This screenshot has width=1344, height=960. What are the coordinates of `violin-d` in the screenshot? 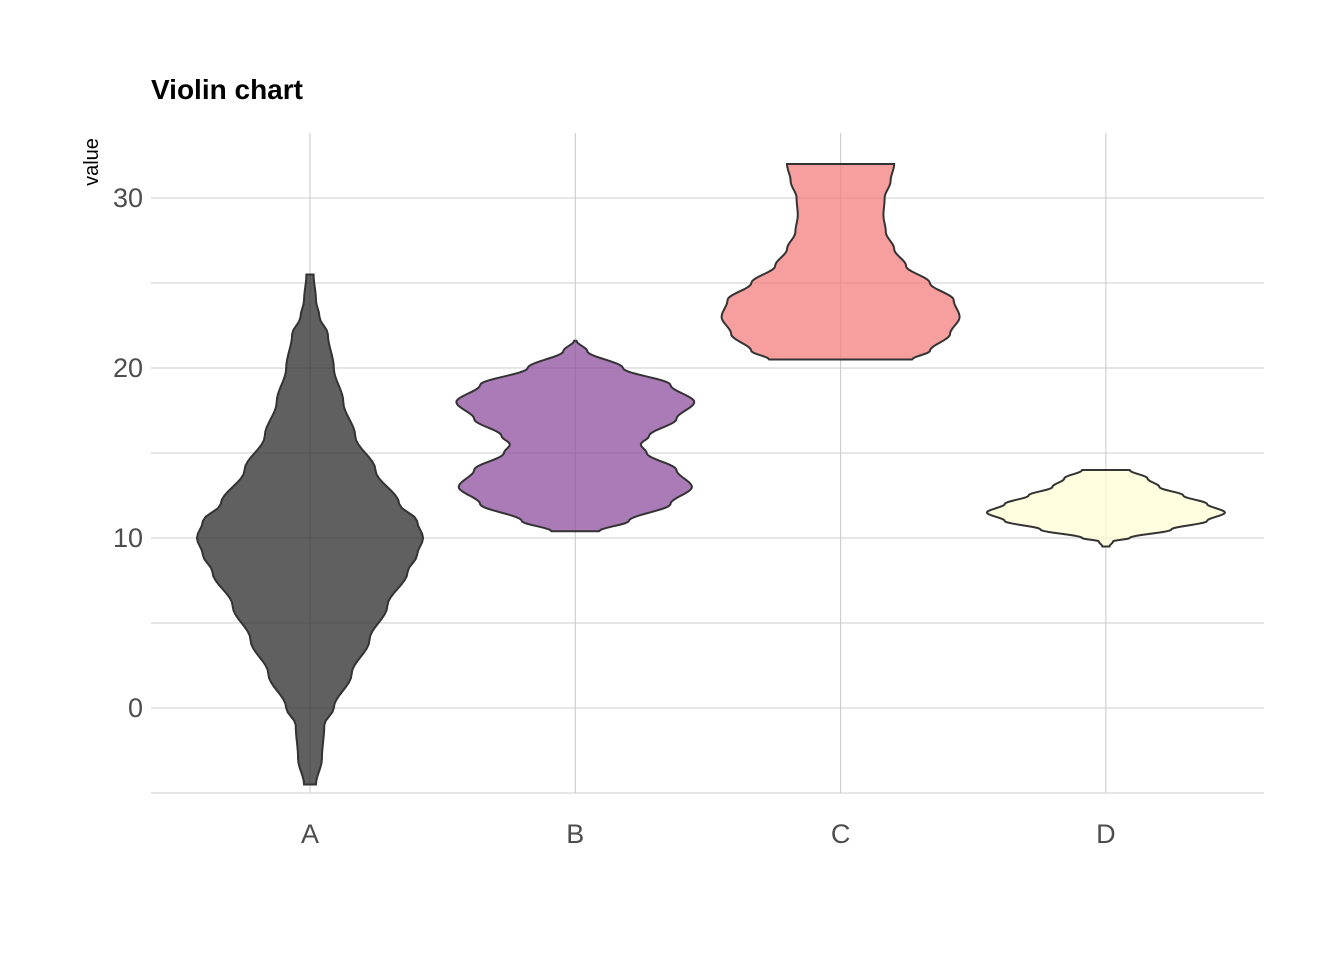 It's located at (1105, 508).